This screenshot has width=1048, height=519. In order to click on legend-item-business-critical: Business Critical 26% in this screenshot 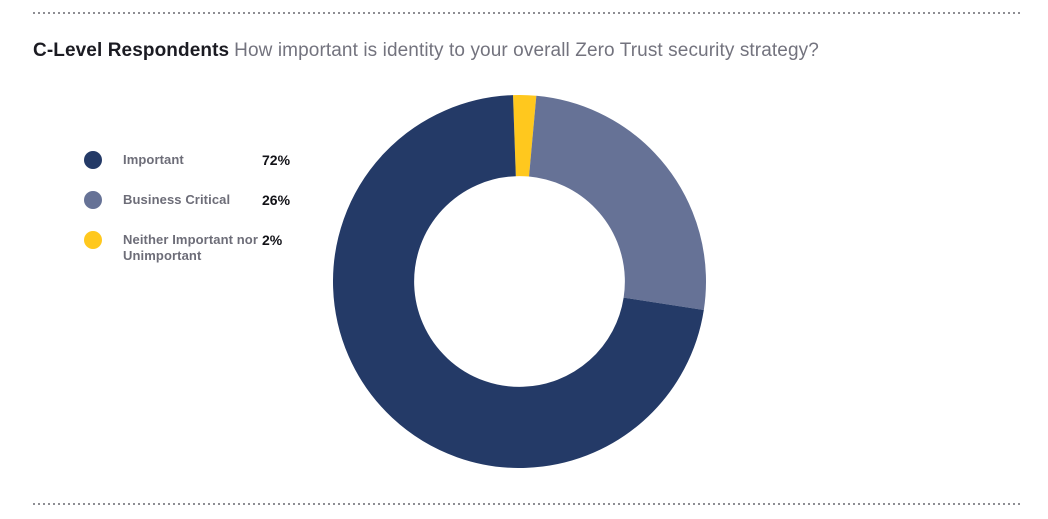, I will do `click(187, 200)`.